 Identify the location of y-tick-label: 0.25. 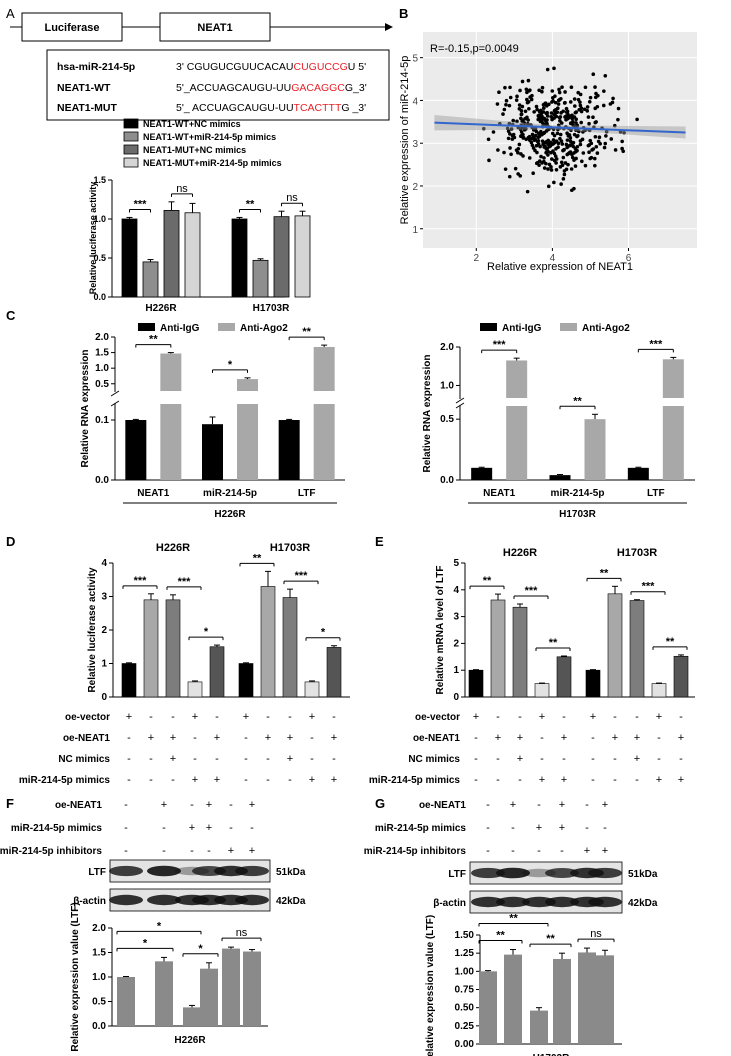
(465, 1026).